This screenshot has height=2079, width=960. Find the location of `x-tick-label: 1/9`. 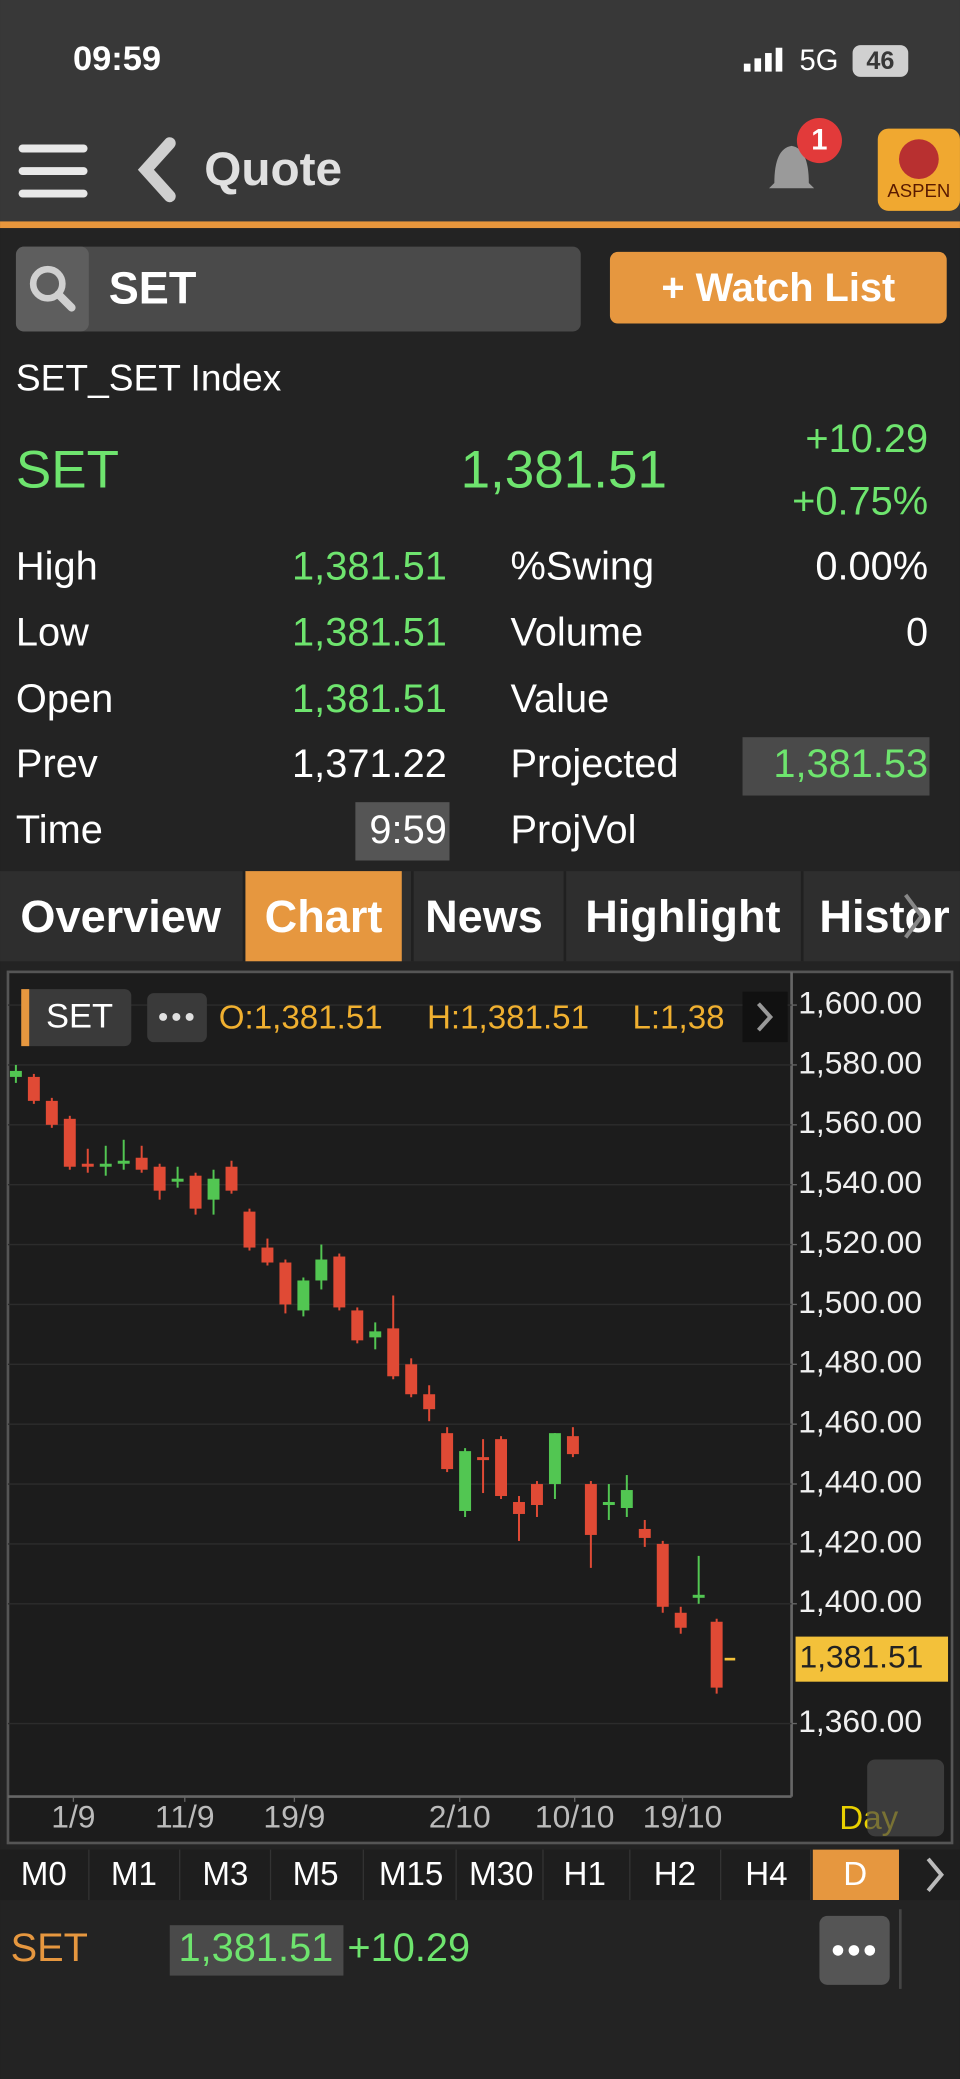

x-tick-label: 1/9 is located at coordinates (73, 1817).